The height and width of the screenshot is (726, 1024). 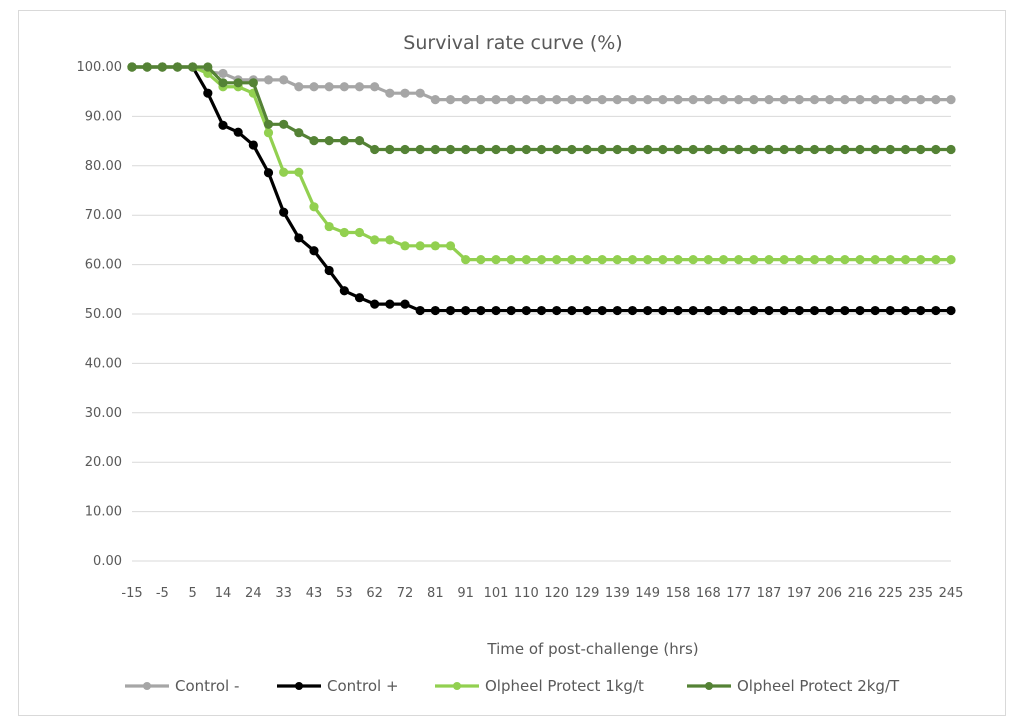 What do you see at coordinates (496, 593) in the screenshot?
I see `x-tick-label: 101` at bounding box center [496, 593].